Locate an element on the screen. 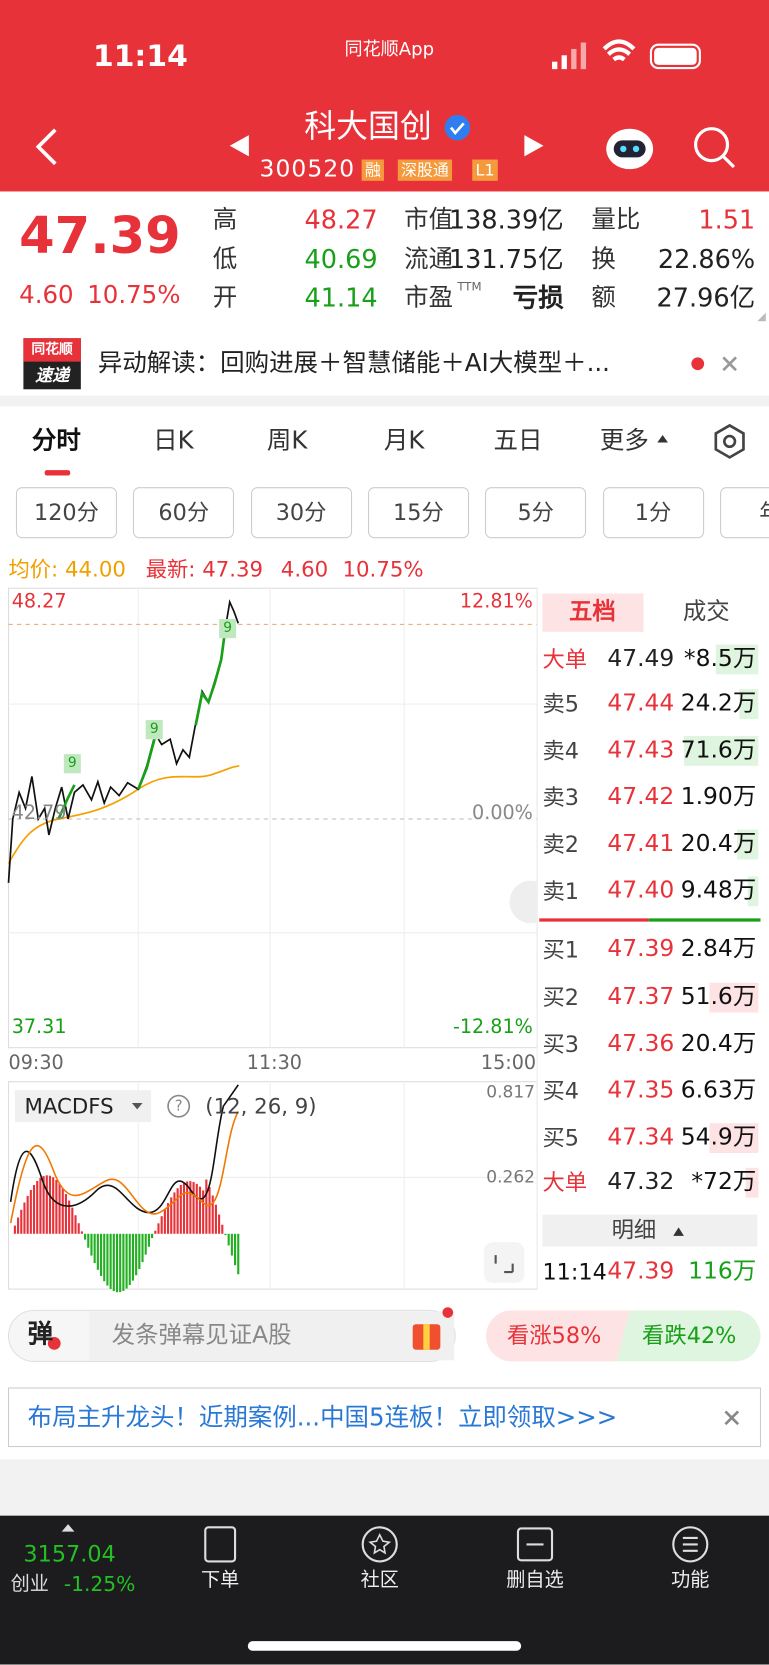  danmu-icon: 弹 is located at coordinates (40, 1333).